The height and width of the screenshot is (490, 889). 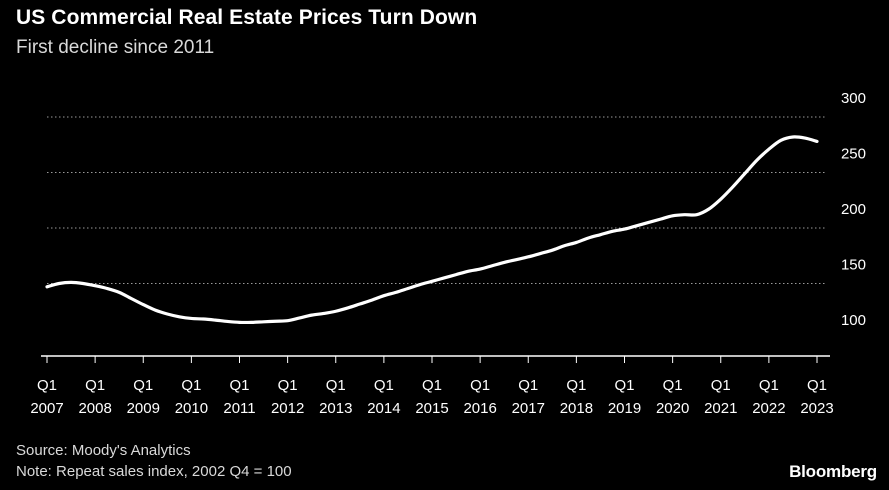 What do you see at coordinates (95, 385) in the screenshot?
I see `x-tick-quarter-2008: Q1` at bounding box center [95, 385].